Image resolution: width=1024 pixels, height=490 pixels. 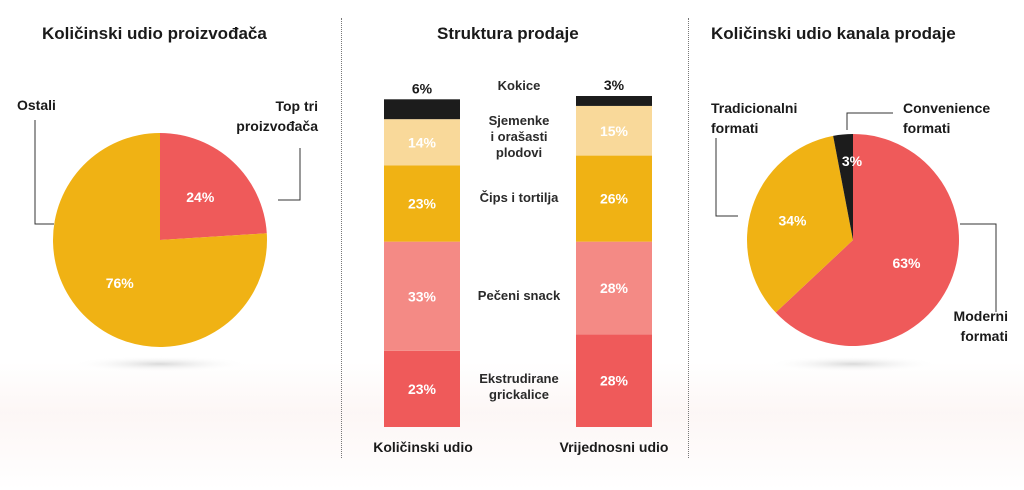 What do you see at coordinates (519, 85) in the screenshot?
I see `series-label-4-line-0: Kokice` at bounding box center [519, 85].